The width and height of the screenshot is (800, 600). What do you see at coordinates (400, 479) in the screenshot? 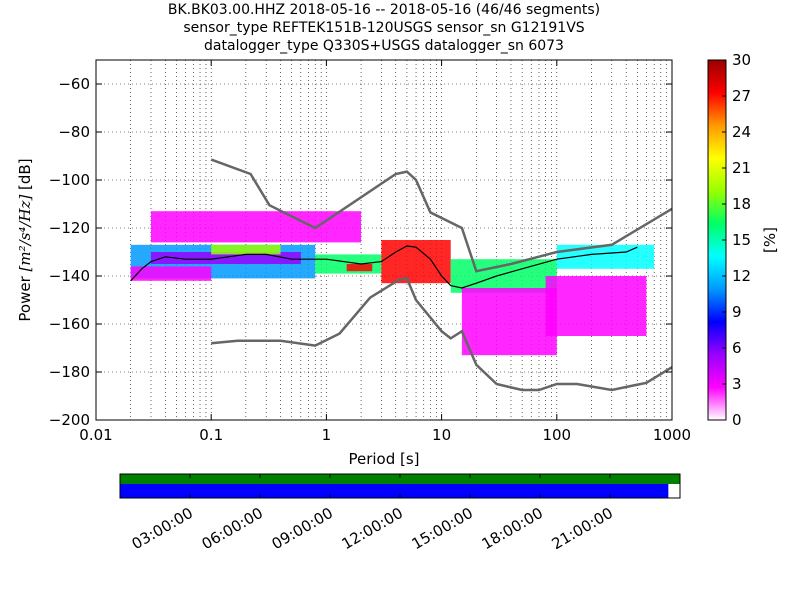
I see `timeline-bar-data` at bounding box center [400, 479].